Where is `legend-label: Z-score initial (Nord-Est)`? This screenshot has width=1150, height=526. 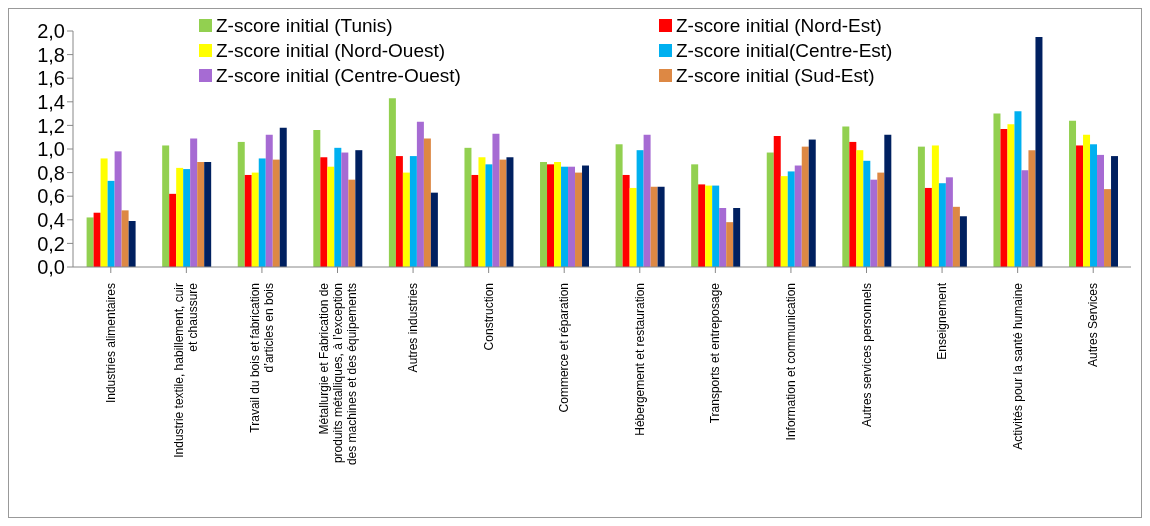 legend-label: Z-score initial (Nord-Est) is located at coordinates (779, 26).